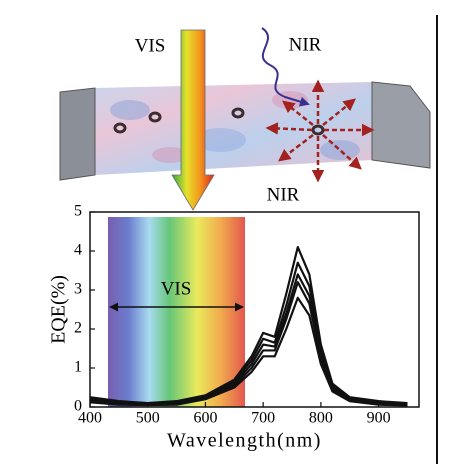 This screenshot has width=450, height=464. I want to click on x-tick-label: 400, so click(90, 418).